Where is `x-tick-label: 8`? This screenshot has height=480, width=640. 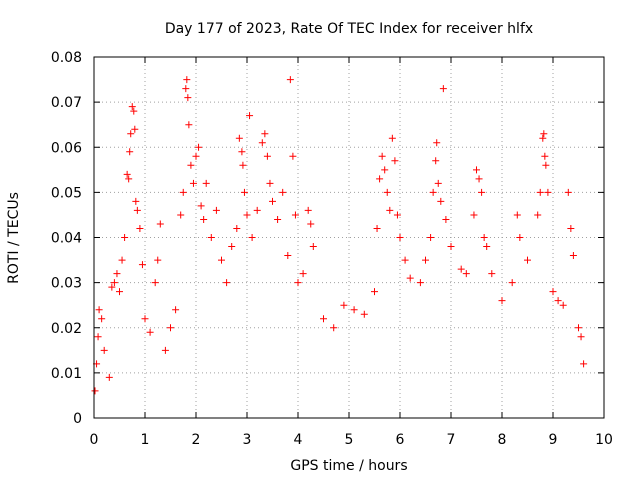 x-tick-label: 8 is located at coordinates (502, 440).